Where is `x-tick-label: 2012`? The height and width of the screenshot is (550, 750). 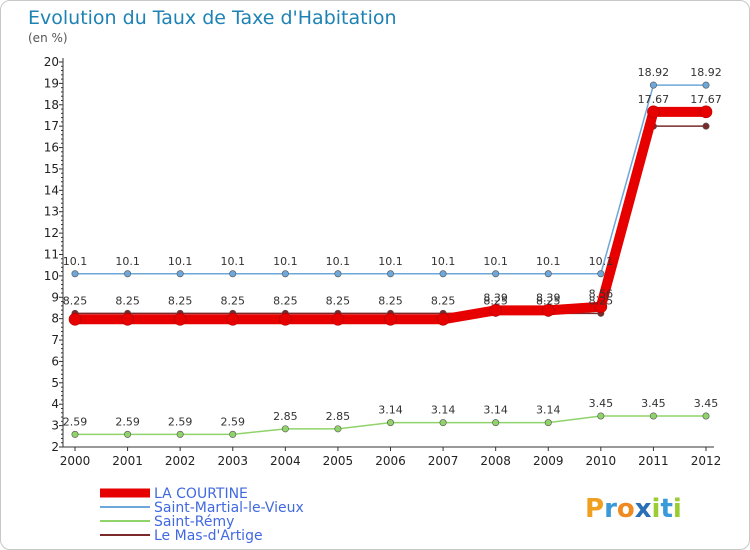 x-tick-label: 2012 is located at coordinates (706, 461).